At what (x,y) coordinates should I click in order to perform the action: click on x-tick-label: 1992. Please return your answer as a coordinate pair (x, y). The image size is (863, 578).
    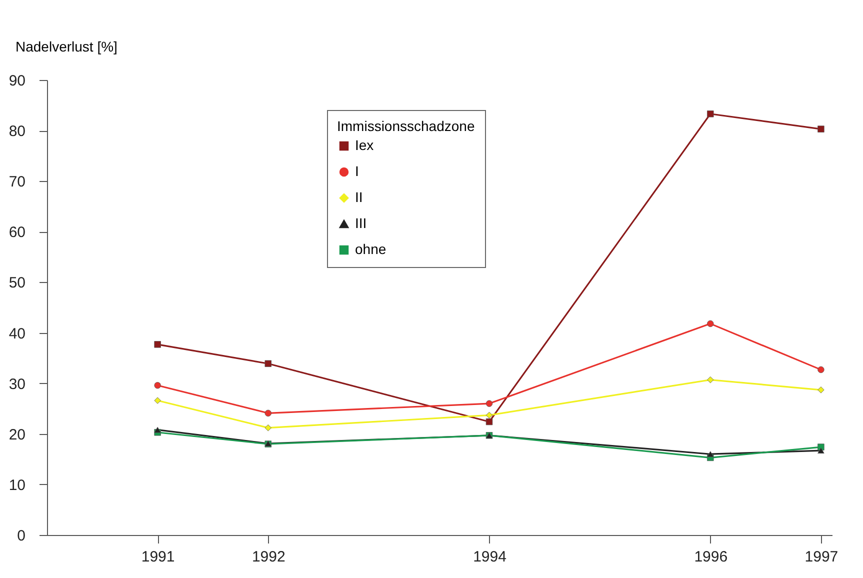
    Looking at the image, I should click on (269, 557).